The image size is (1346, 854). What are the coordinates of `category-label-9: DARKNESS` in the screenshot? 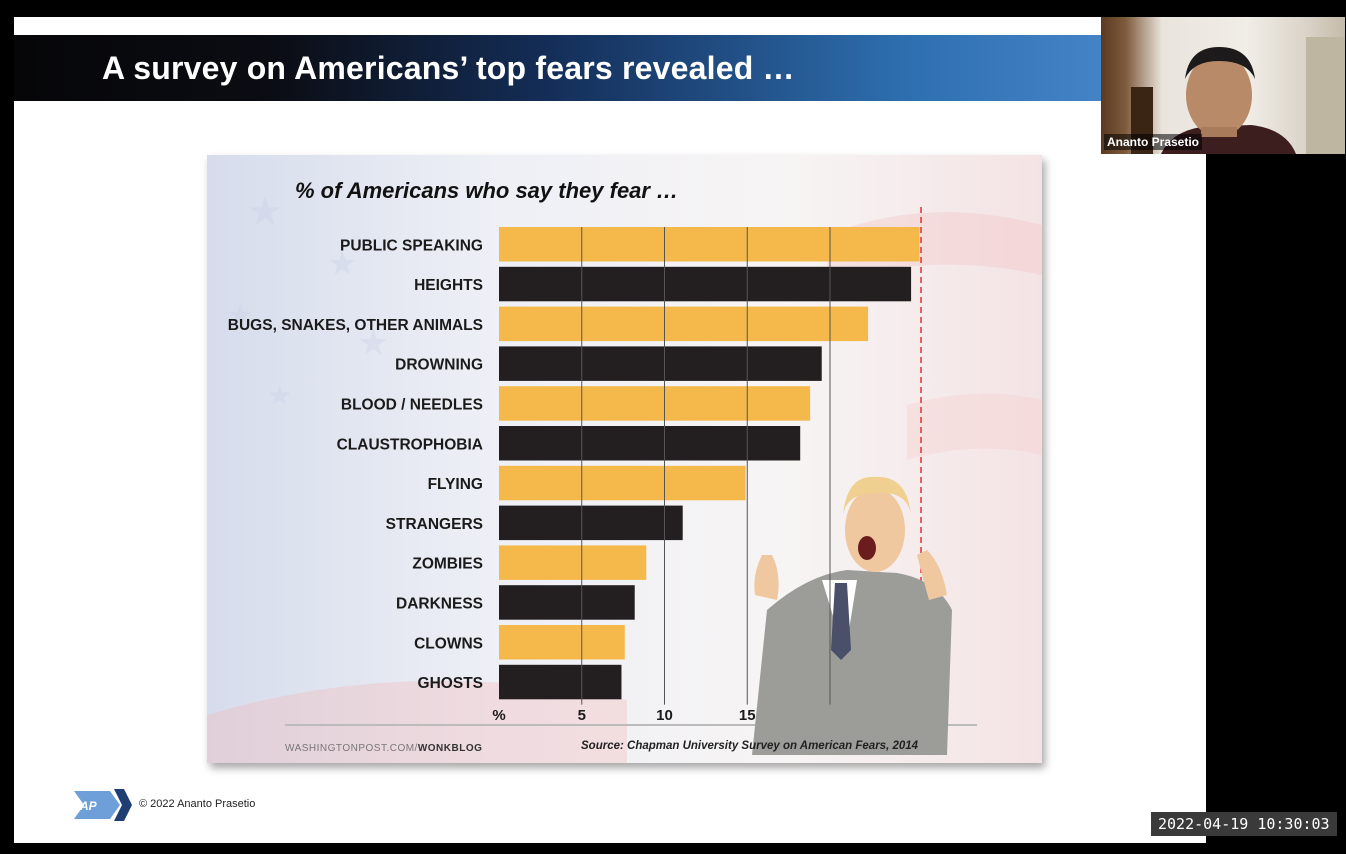 It's located at (439, 603).